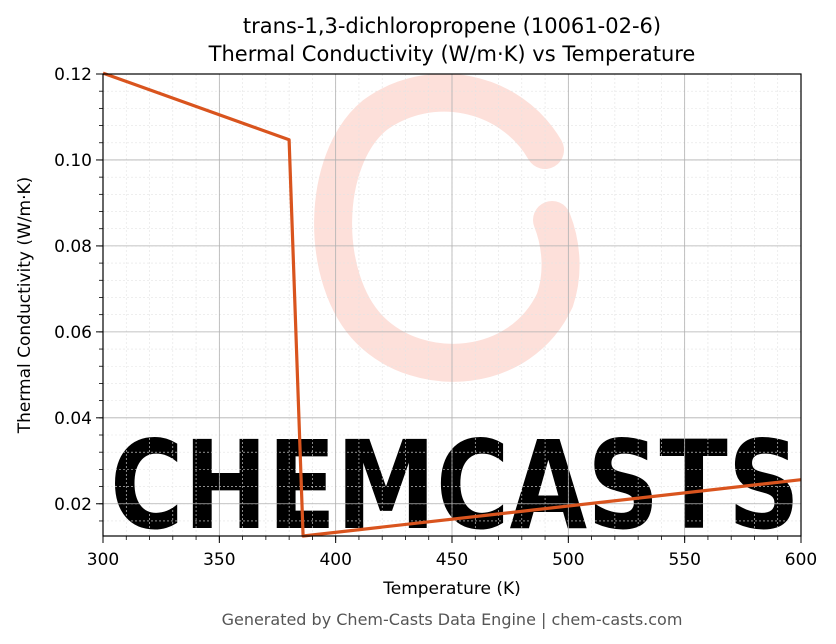 This screenshot has width=836, height=644. Describe the element at coordinates (103, 560) in the screenshot. I see `x-tick-label: 300` at that location.